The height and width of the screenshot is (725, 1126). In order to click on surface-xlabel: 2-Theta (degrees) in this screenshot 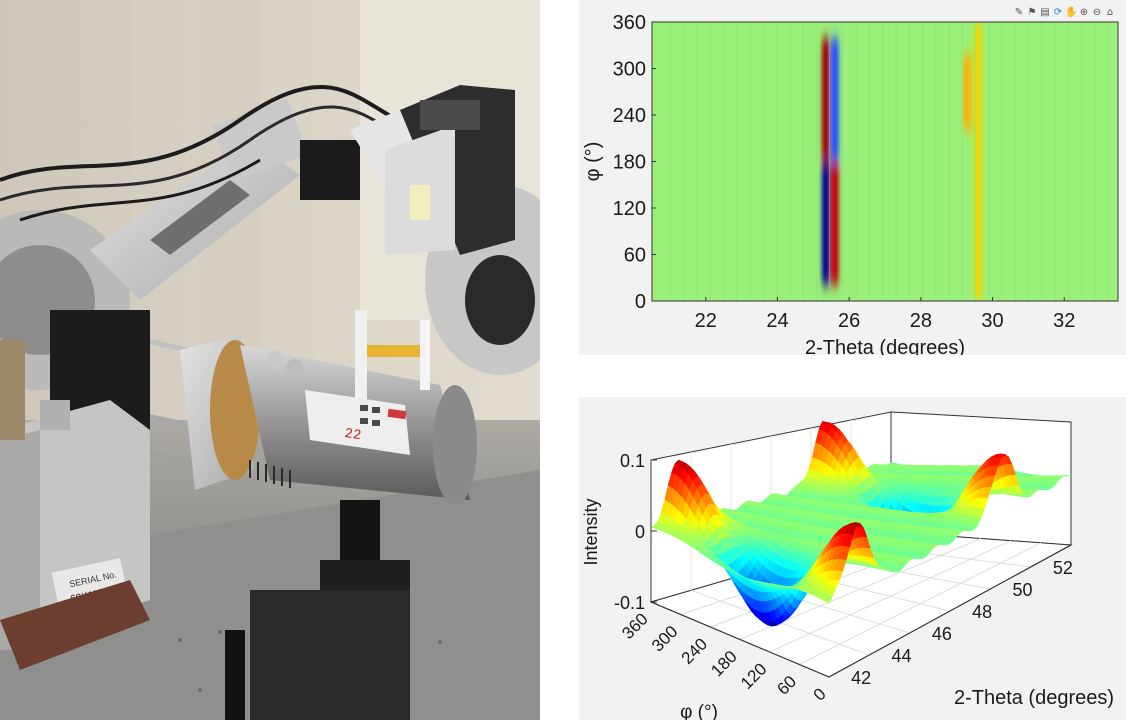, I will do `click(1034, 698)`.